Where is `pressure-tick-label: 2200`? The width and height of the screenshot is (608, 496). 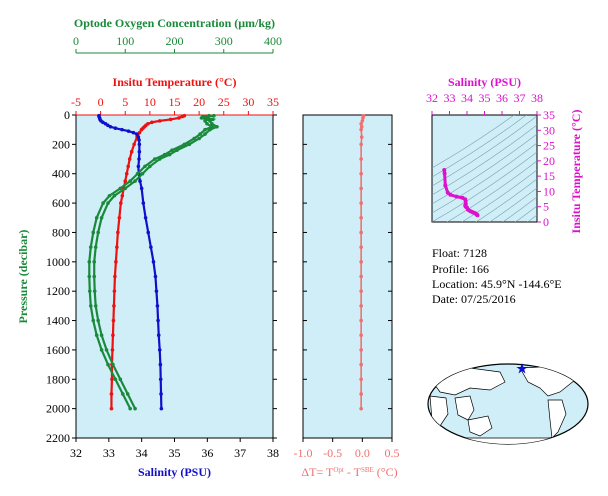 pressure-tick-label: 2200 is located at coordinates (58, 438).